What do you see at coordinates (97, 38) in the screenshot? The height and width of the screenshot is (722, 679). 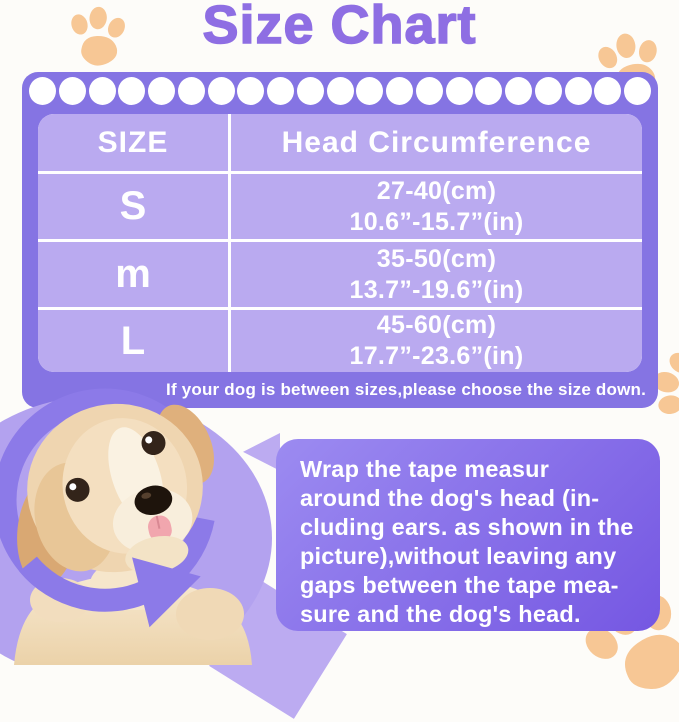 I see `paw-print-icon` at bounding box center [97, 38].